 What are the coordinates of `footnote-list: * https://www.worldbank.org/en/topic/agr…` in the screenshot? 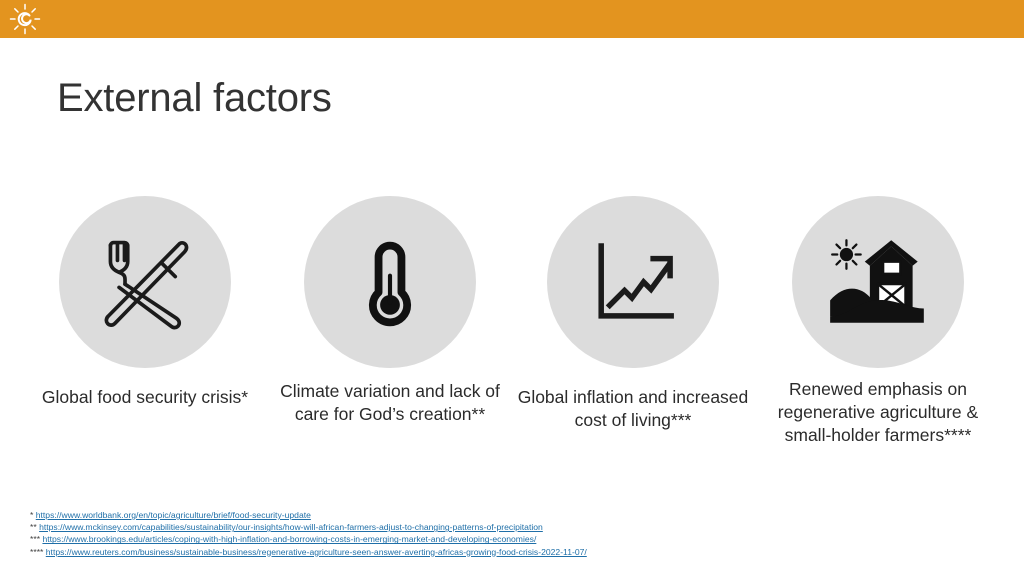 It's located at (520, 533).